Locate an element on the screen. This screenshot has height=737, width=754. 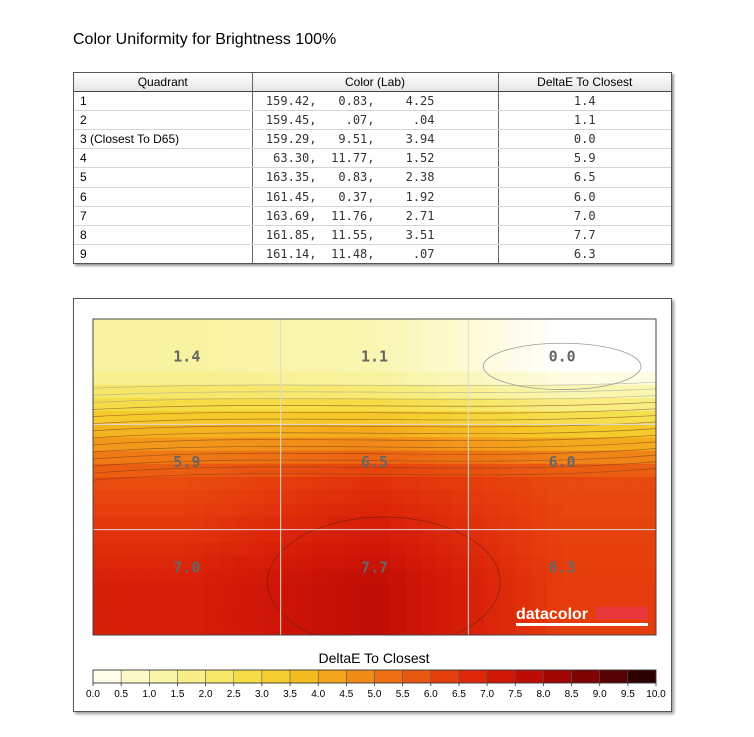
table-row: 1 159.42, 0.83, 4.25 1.4 is located at coordinates (372, 101).